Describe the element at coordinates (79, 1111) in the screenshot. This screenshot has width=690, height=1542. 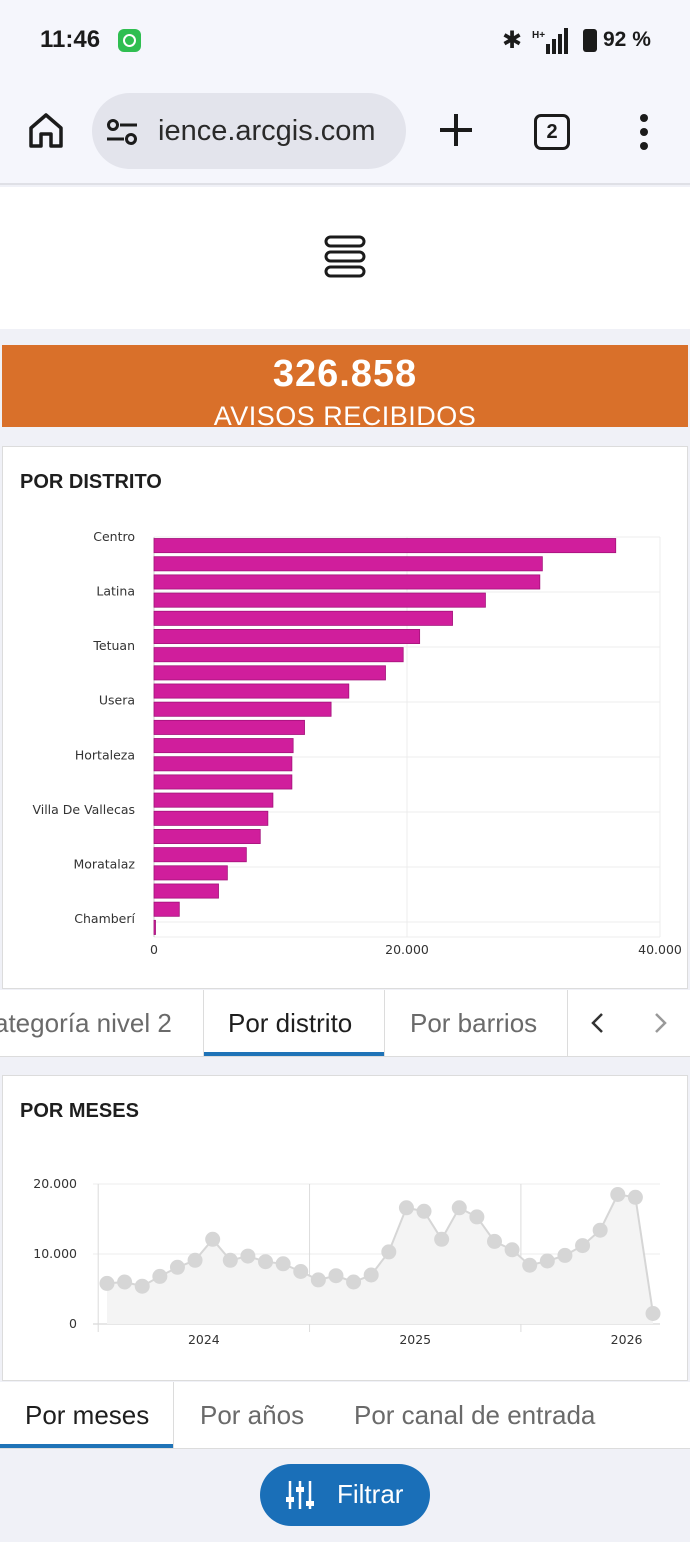
I see `months-card-title: POR MESES` at that location.